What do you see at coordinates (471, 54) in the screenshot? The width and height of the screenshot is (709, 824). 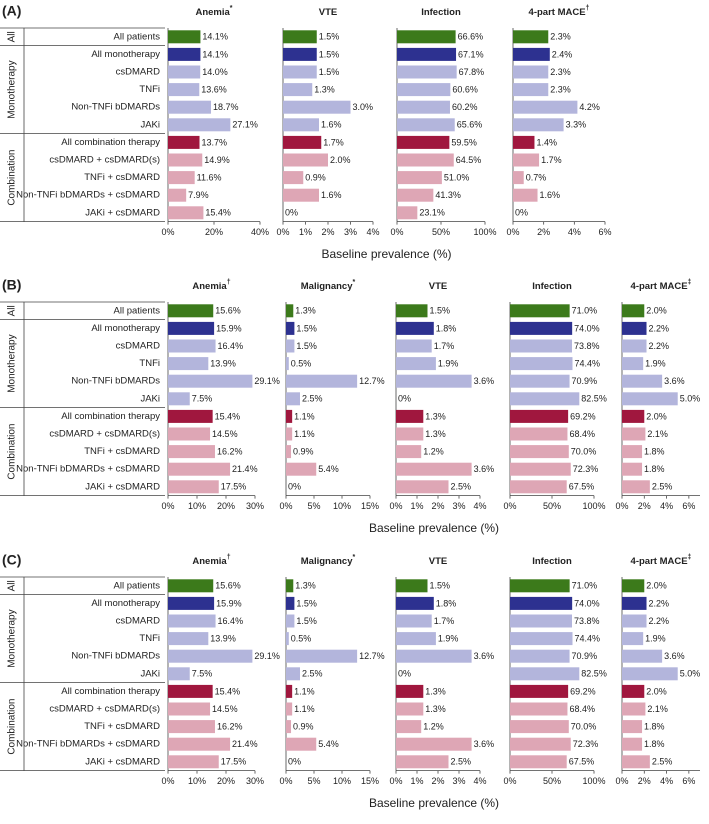 I see `value-label: 67.1%` at bounding box center [471, 54].